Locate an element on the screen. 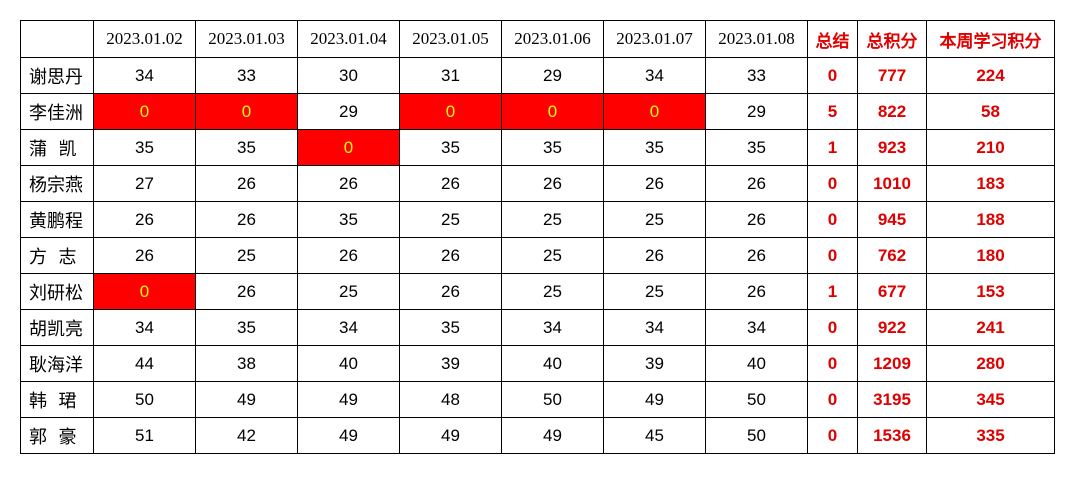 The width and height of the screenshot is (1078, 483). score-cell: 335 is located at coordinates (990, 435).